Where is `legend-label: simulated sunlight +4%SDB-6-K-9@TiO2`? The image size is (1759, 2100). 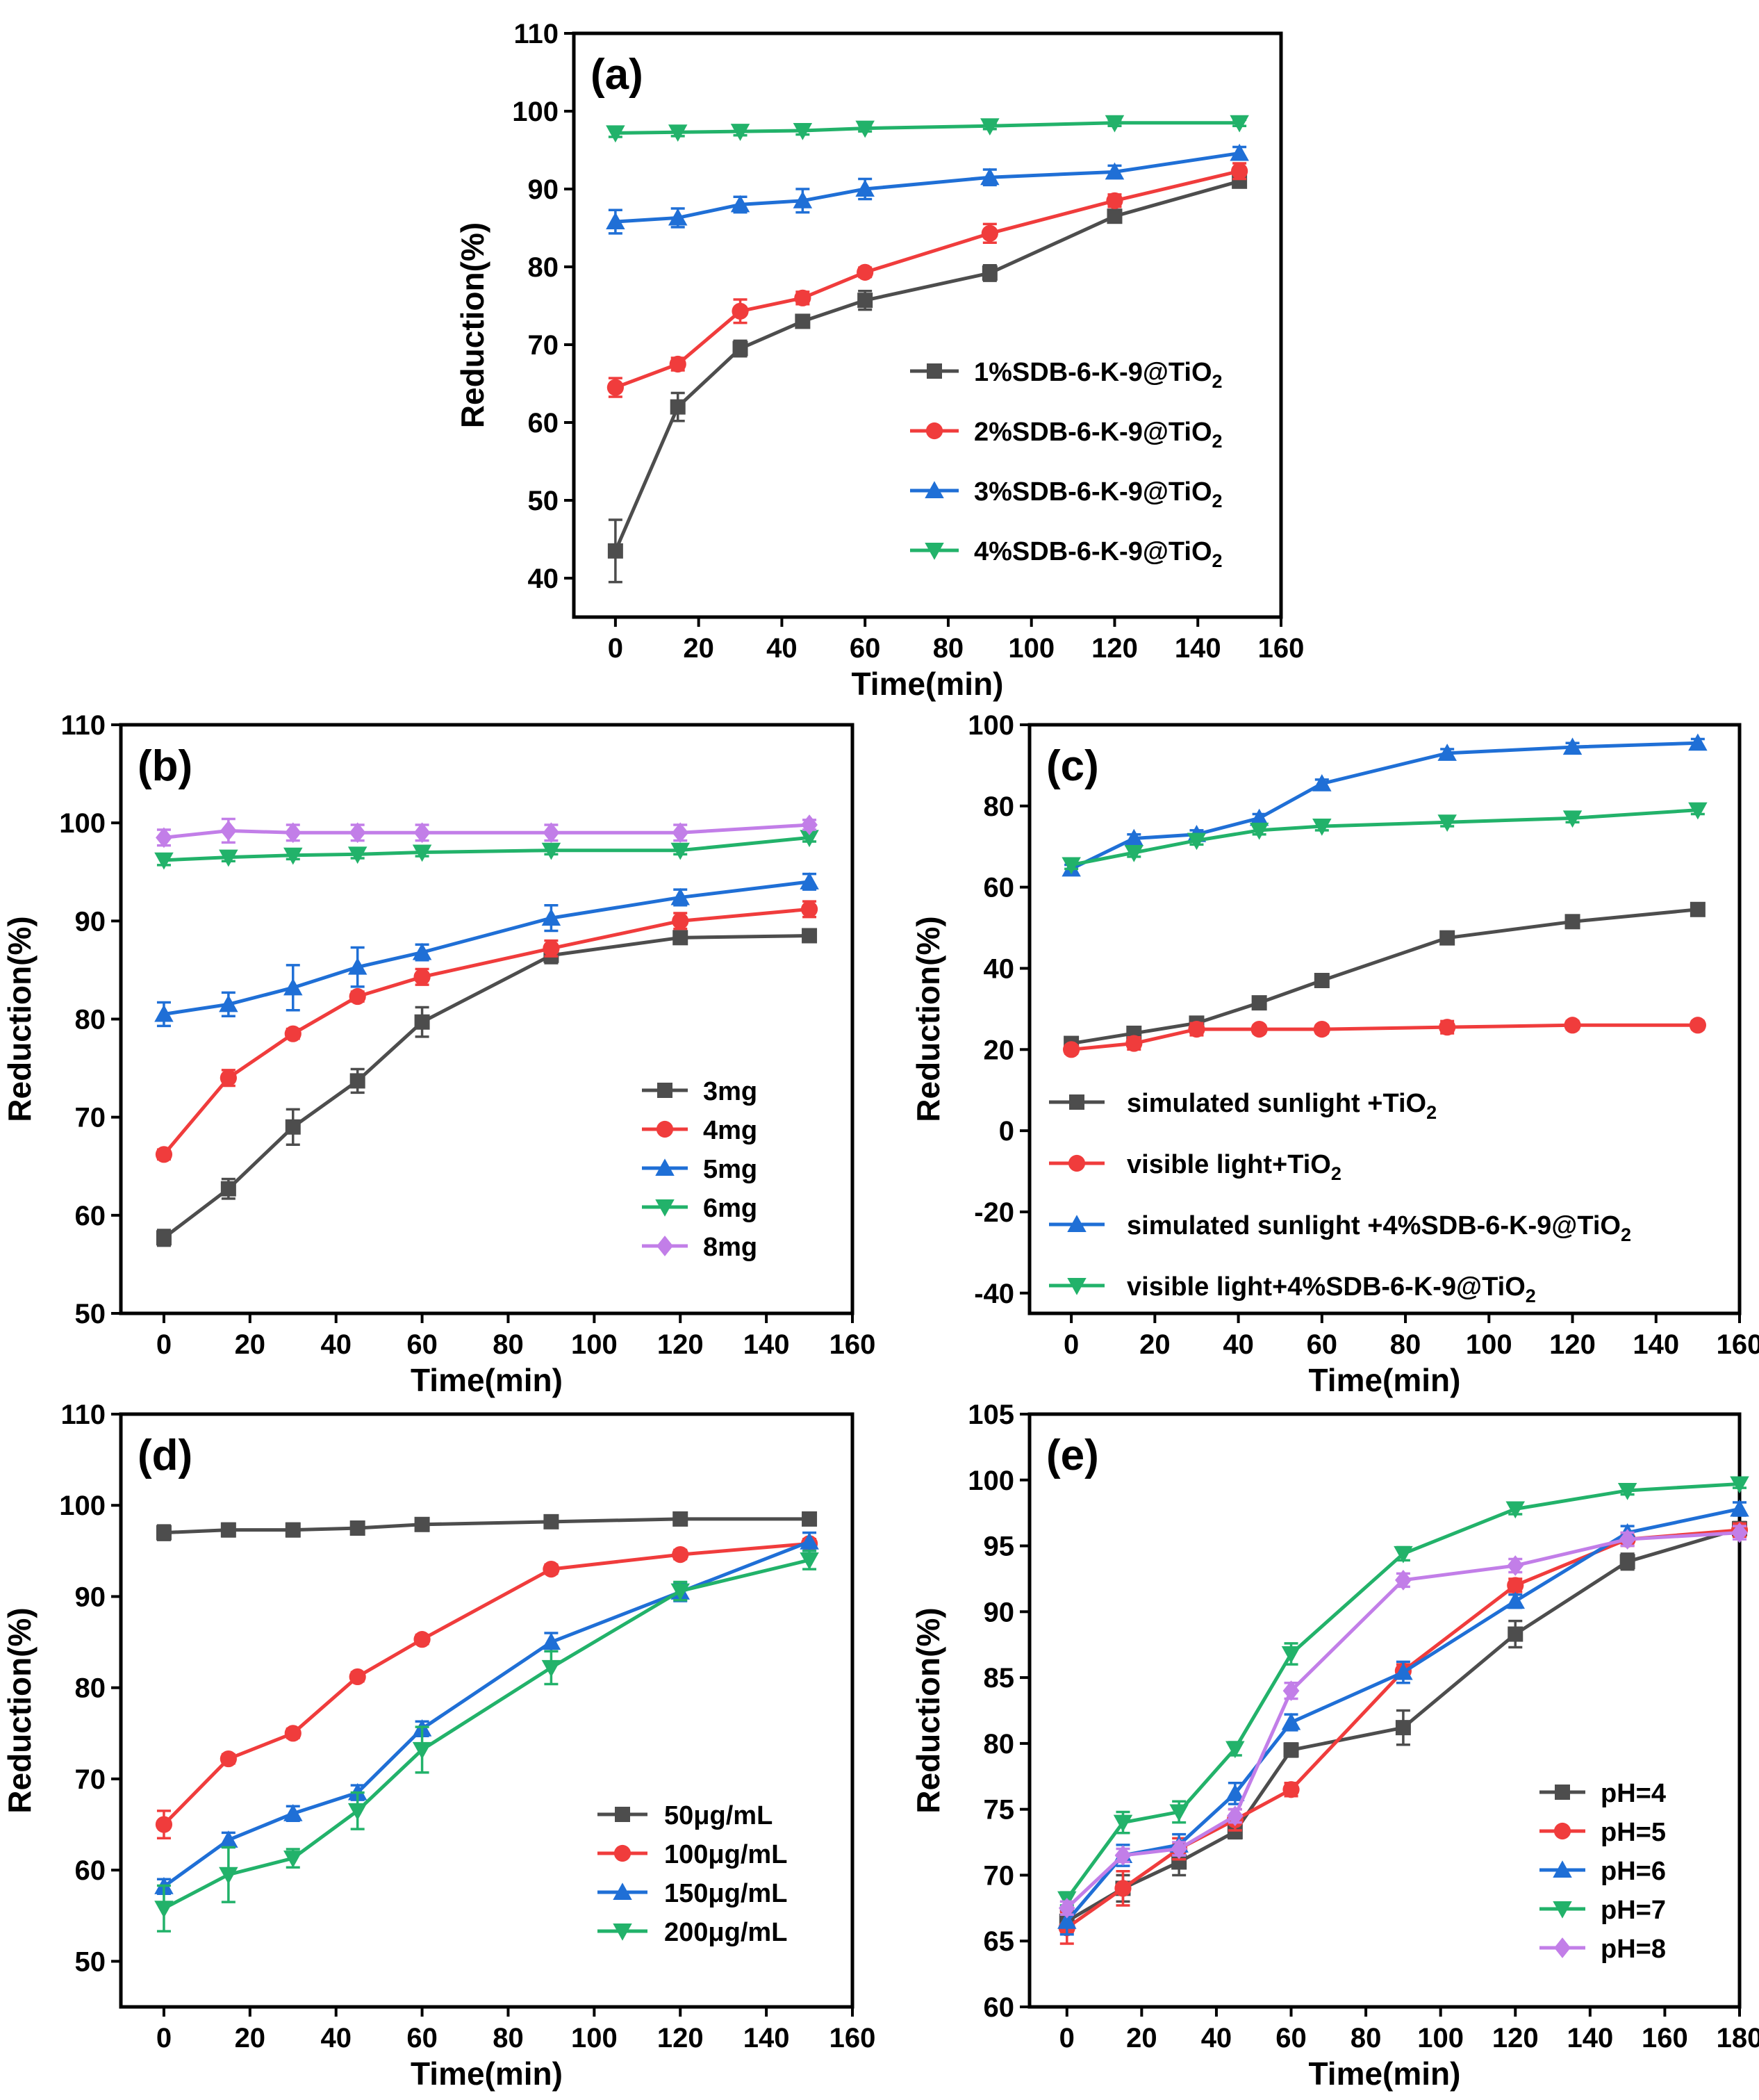
legend-label: simulated sunlight +4%SDB-6-K-9@TiO2 is located at coordinates (1379, 1228).